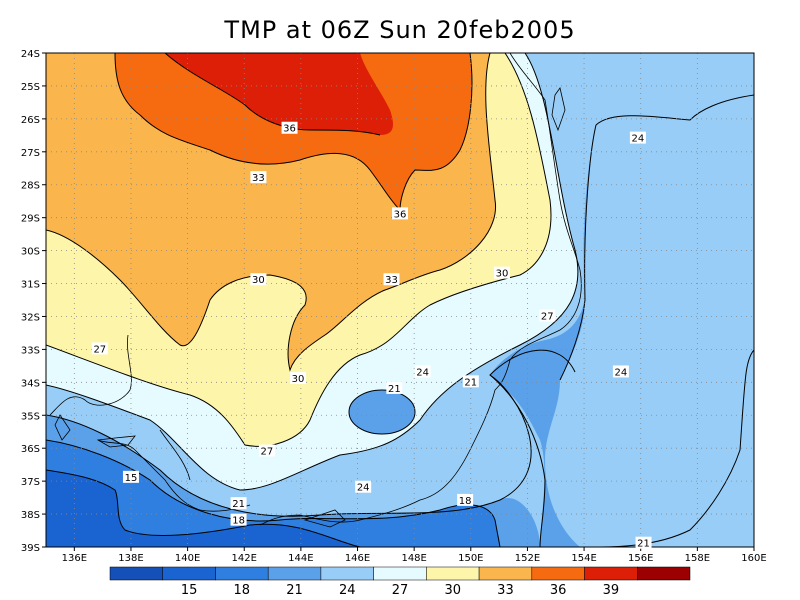  What do you see at coordinates (30, 153) in the screenshot?
I see `lat-tick-label: 27S` at bounding box center [30, 153].